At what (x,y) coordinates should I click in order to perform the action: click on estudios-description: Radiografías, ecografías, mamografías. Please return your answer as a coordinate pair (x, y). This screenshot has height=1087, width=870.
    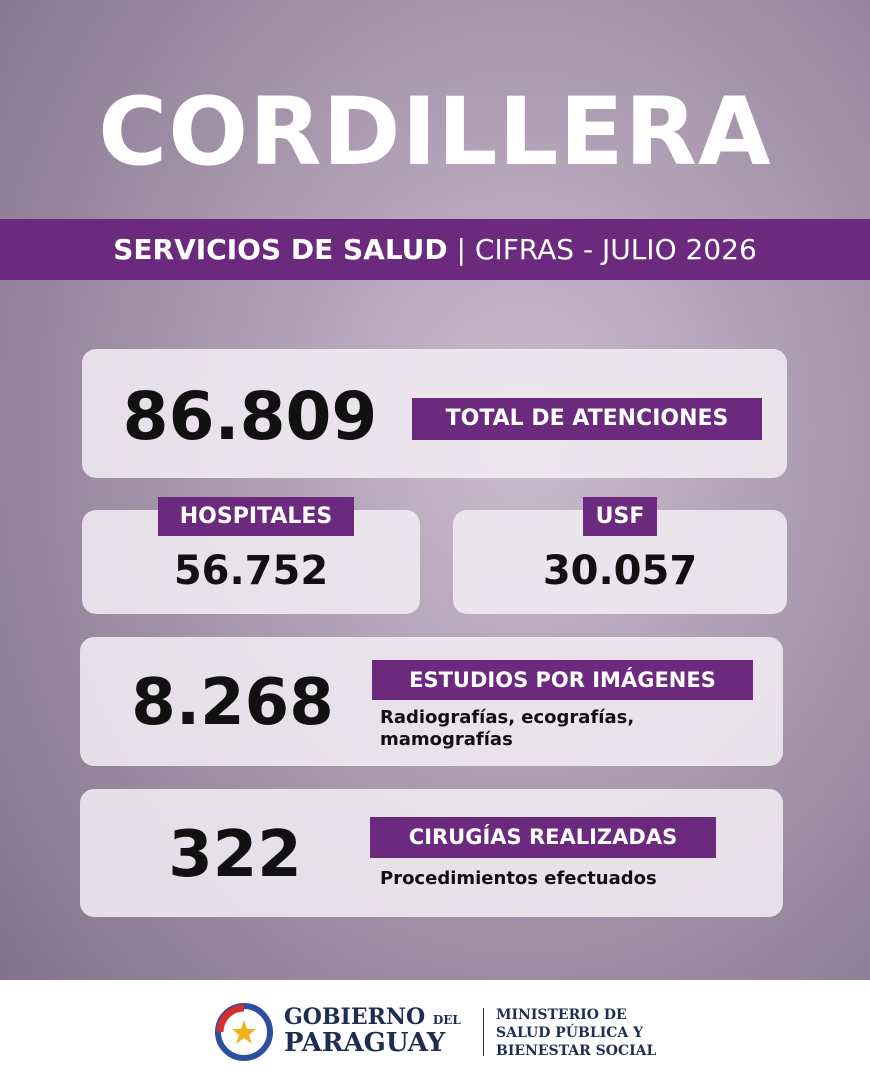
    Looking at the image, I should click on (507, 729).